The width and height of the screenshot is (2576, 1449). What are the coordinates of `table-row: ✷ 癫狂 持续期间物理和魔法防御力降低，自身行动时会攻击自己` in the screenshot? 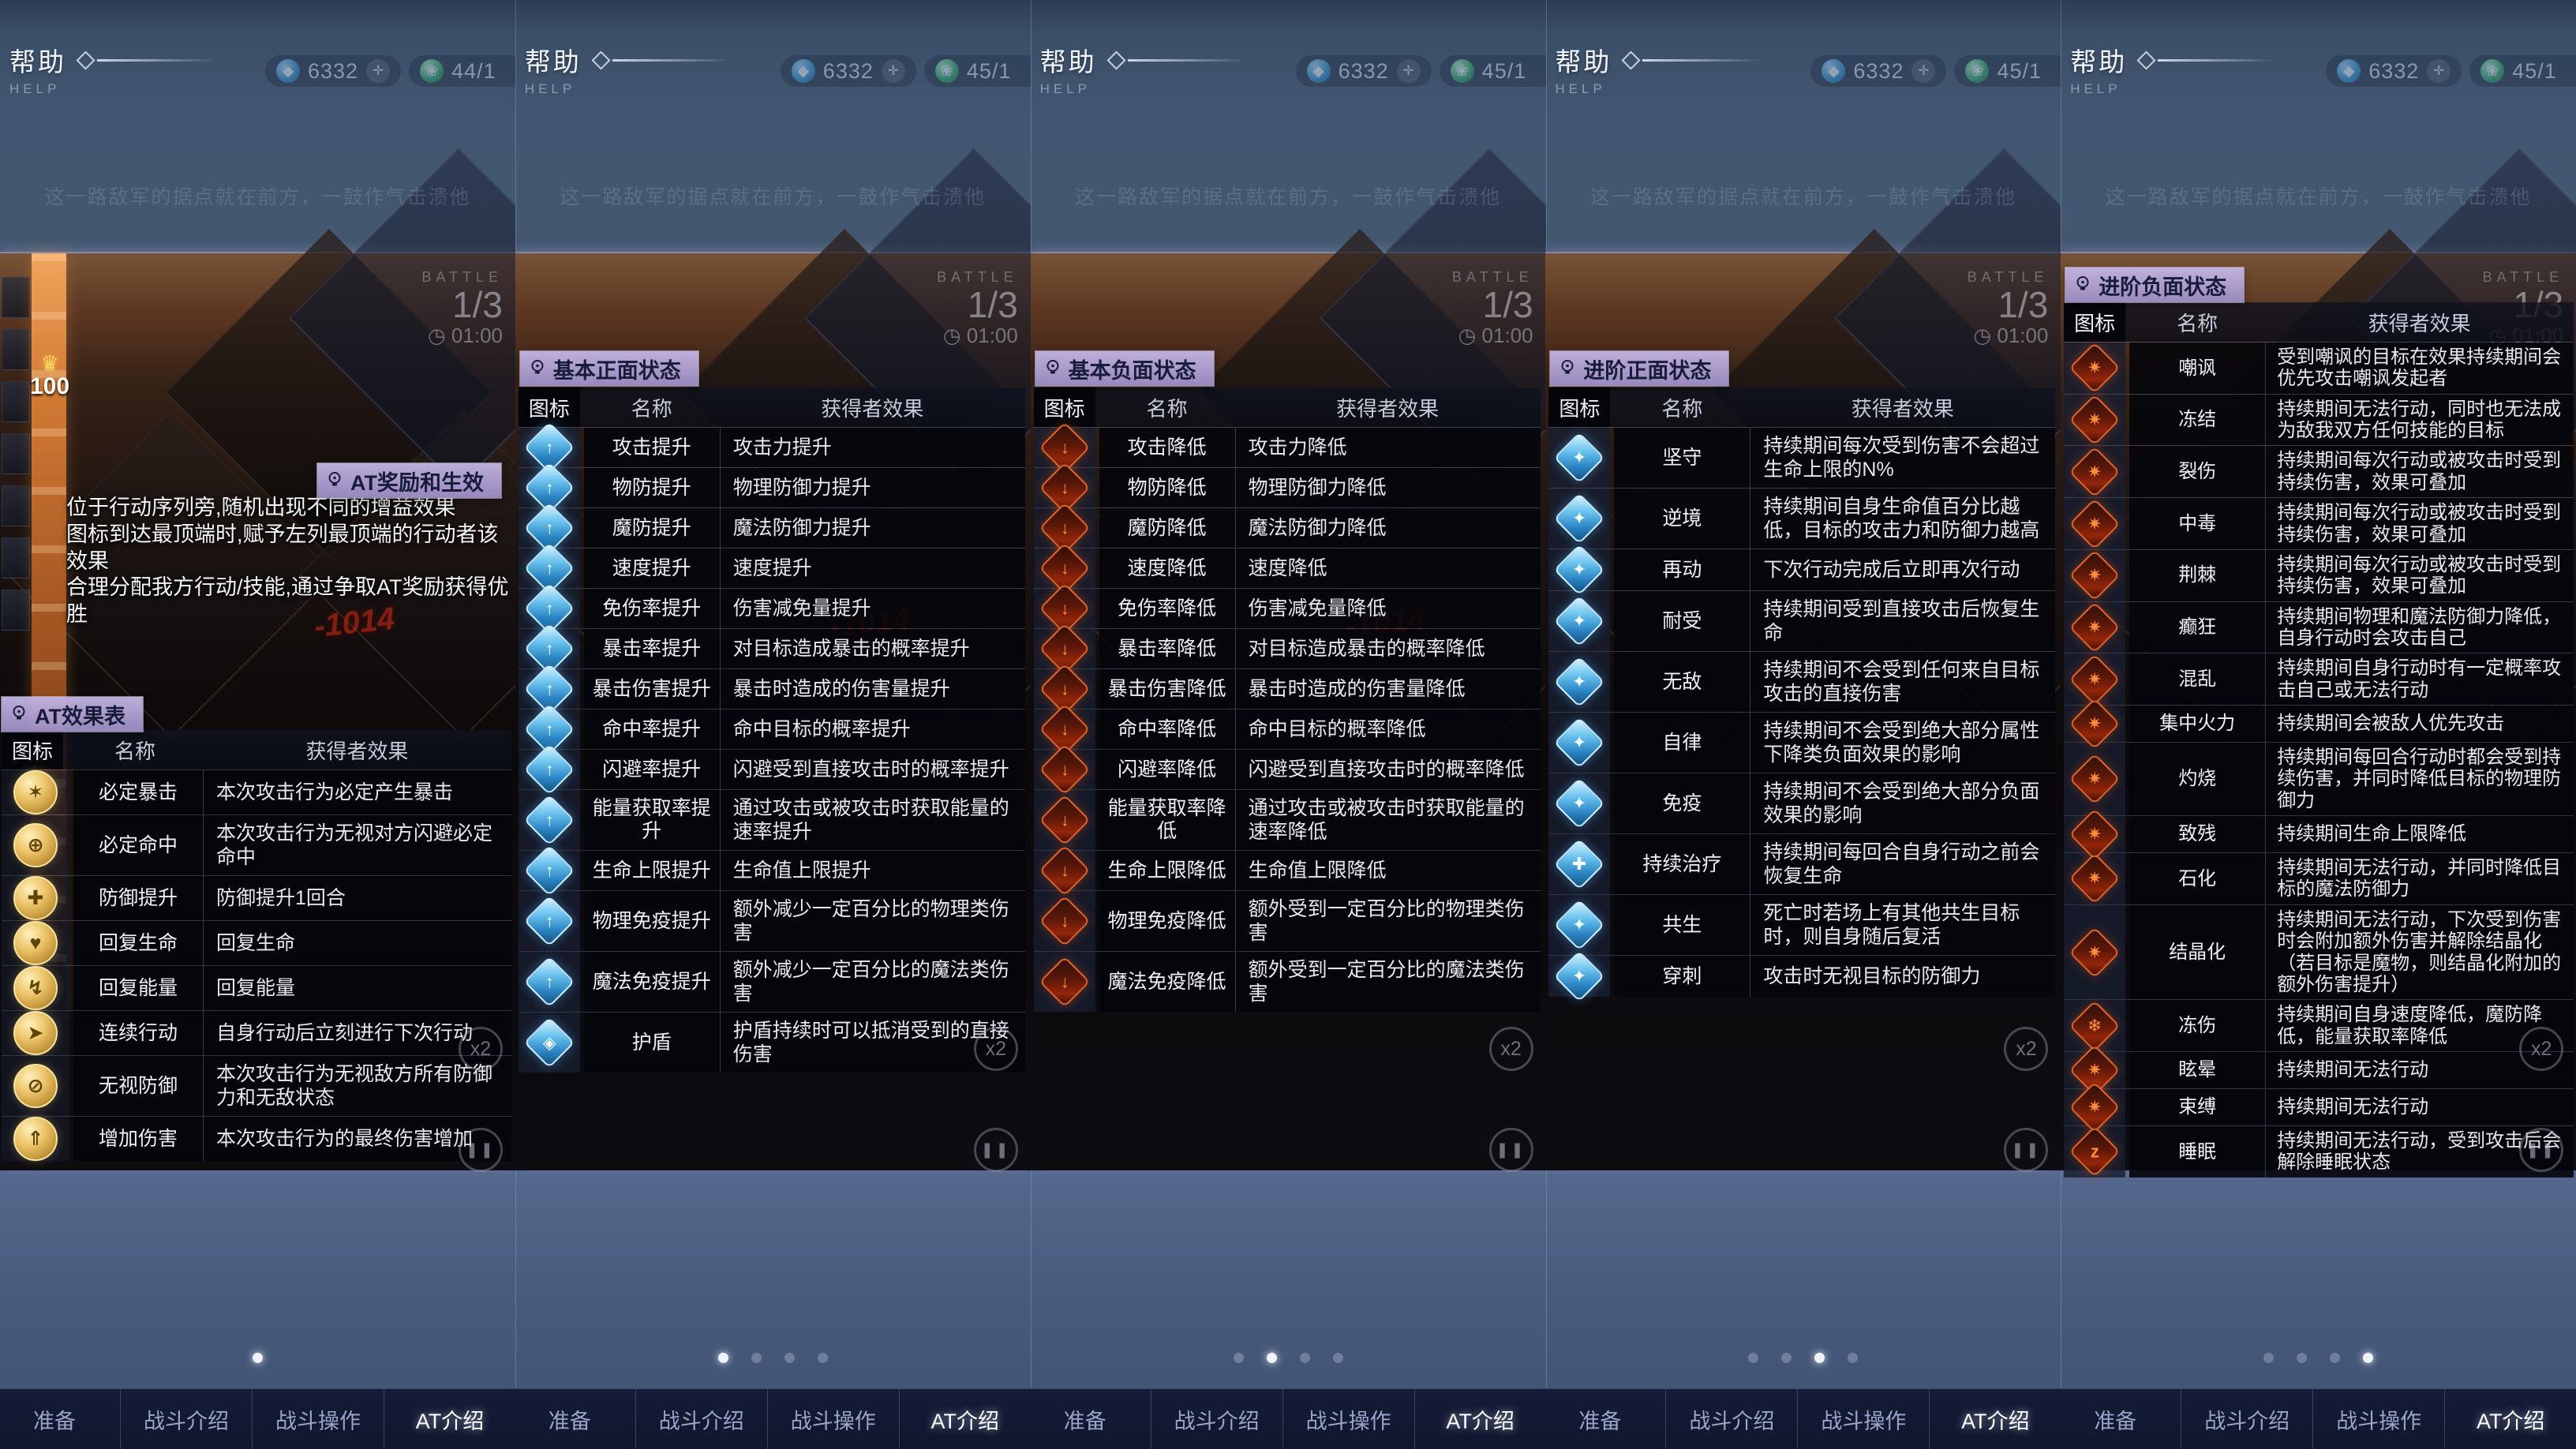 It's located at (2319, 627).